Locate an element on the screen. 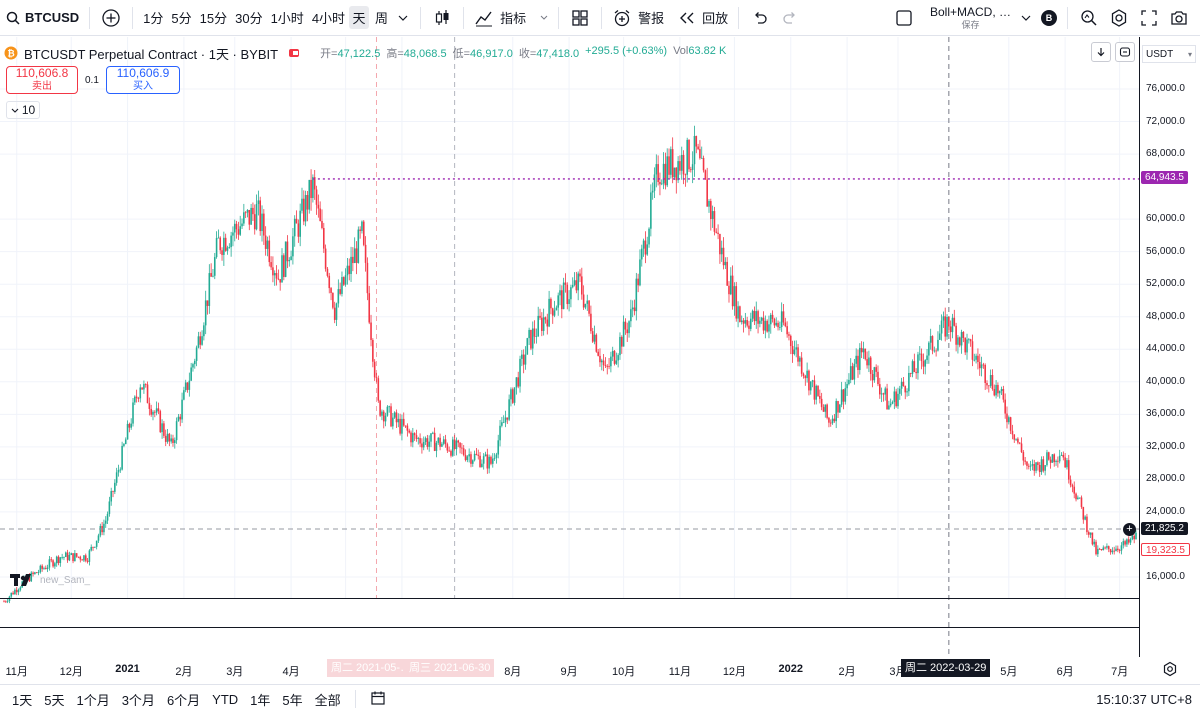 Image resolution: width=1200 pixels, height=713 pixels. layout-dropdown is located at coordinates (1026, 18).